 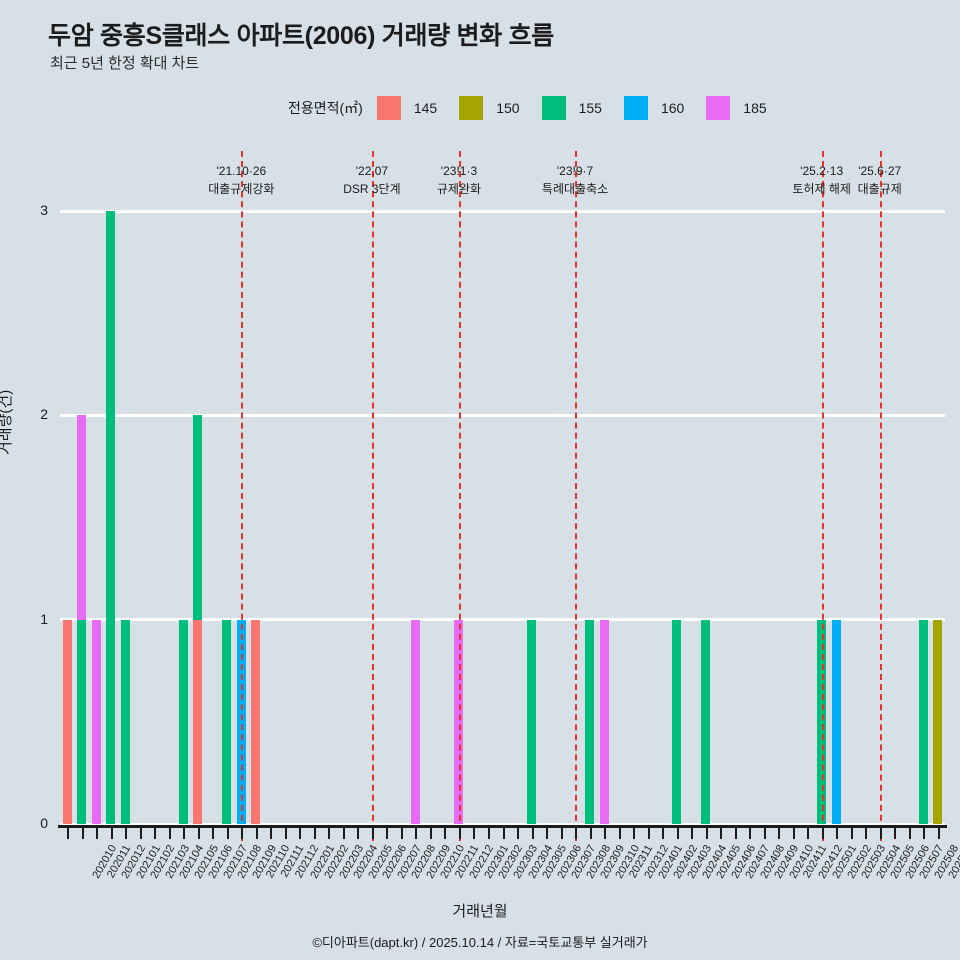 What do you see at coordinates (372, 171) in the screenshot?
I see `event-date-202207: '22.07` at bounding box center [372, 171].